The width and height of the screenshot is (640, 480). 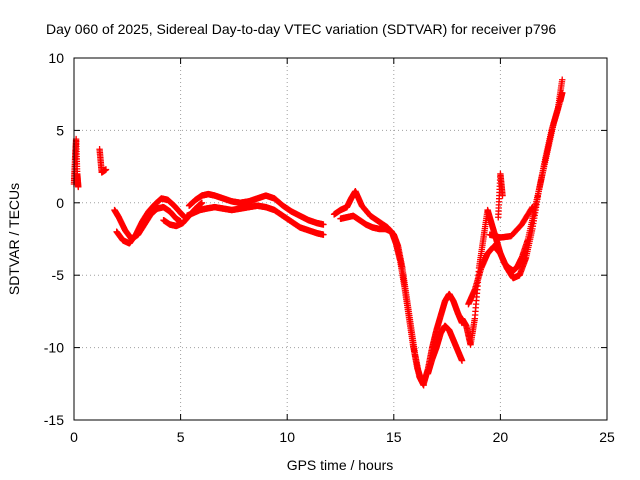 What do you see at coordinates (60, 130) in the screenshot?
I see `y-tick-label: 5` at bounding box center [60, 130].